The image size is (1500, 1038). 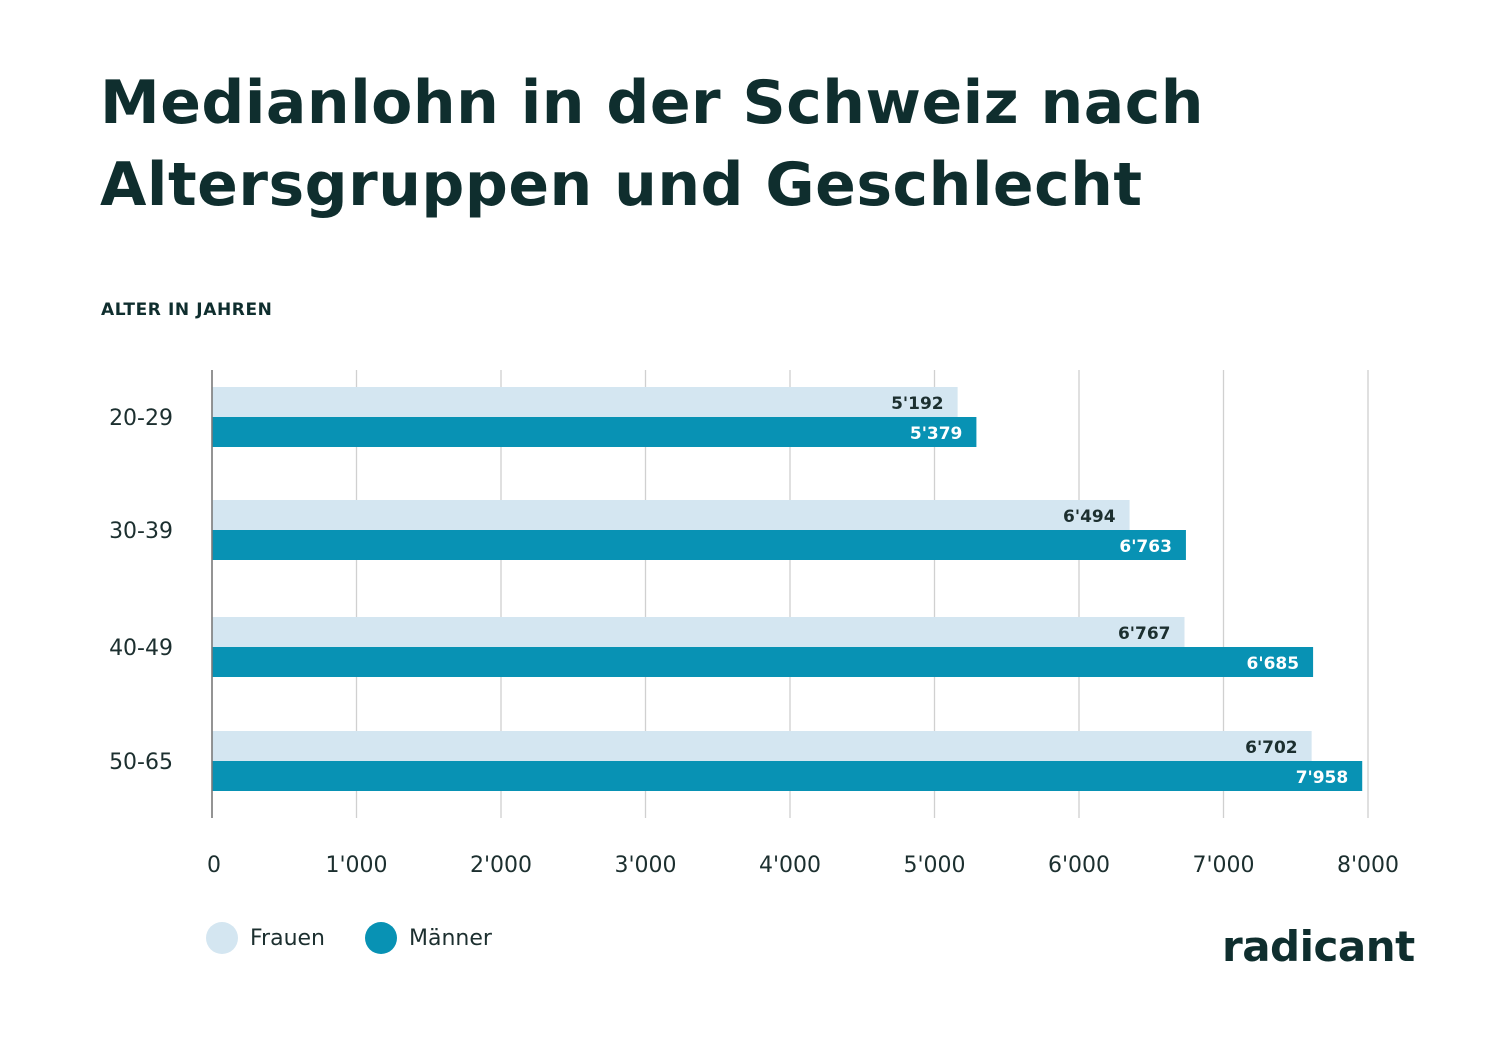 What do you see at coordinates (1368, 865) in the screenshot?
I see `x-tick-label-8: 8'000` at bounding box center [1368, 865].